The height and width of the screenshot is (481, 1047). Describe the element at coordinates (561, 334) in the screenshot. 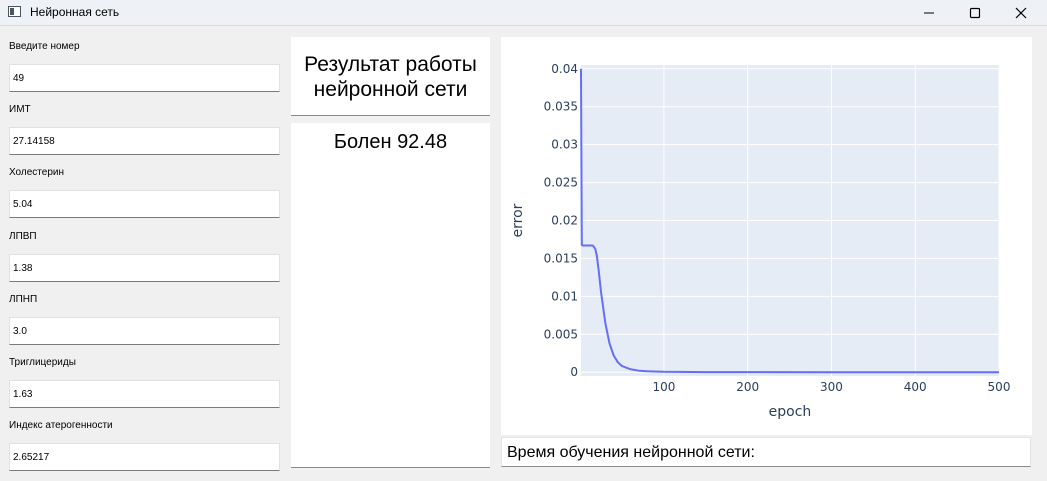

I see `y-tick-label: 0.005` at that location.